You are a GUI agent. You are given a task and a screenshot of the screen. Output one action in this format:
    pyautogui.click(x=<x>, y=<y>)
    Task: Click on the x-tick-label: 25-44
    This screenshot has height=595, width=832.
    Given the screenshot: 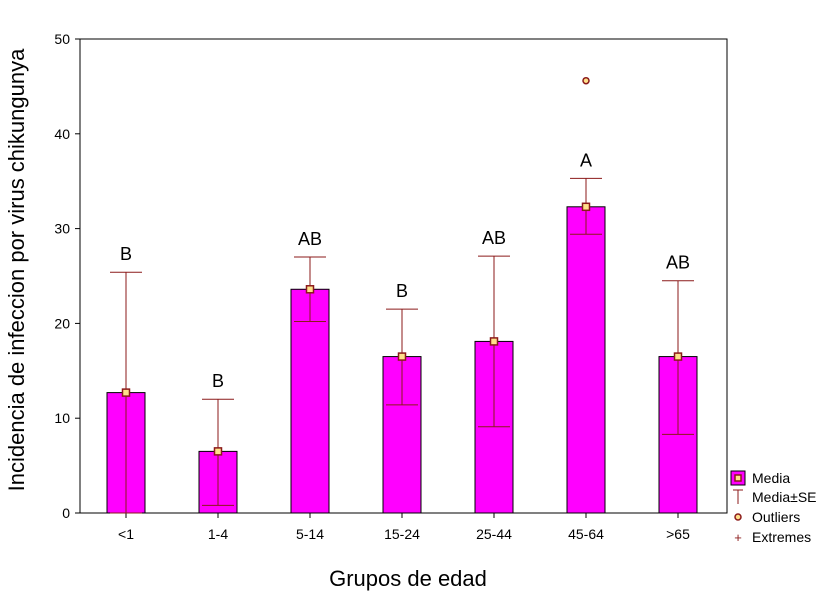 What is the action you would take?
    pyautogui.click(x=494, y=534)
    